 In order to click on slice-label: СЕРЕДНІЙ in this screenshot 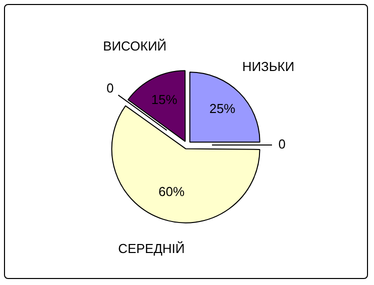, I will do `click(151, 248)`.